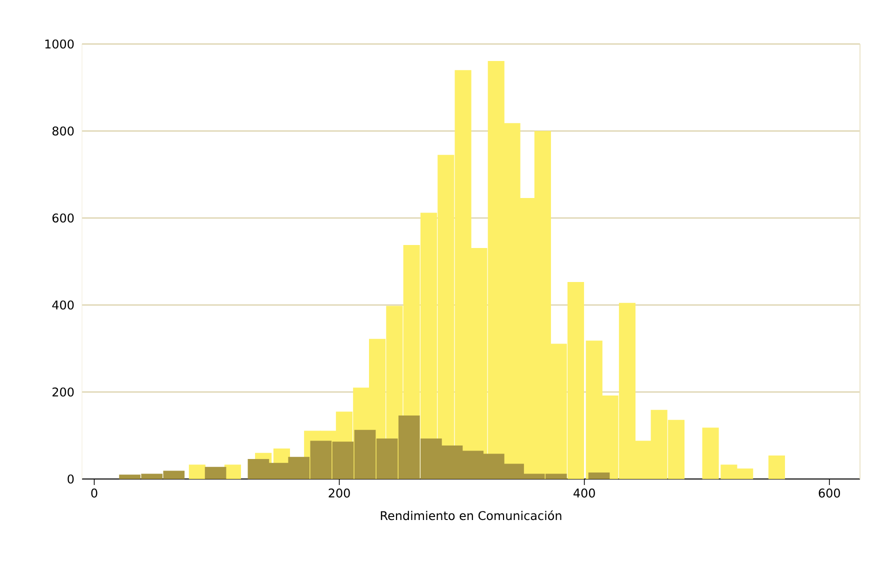 Image resolution: width=892 pixels, height=572 pixels. What do you see at coordinates (63, 392) in the screenshot?
I see `y-tick-label: 200` at bounding box center [63, 392].